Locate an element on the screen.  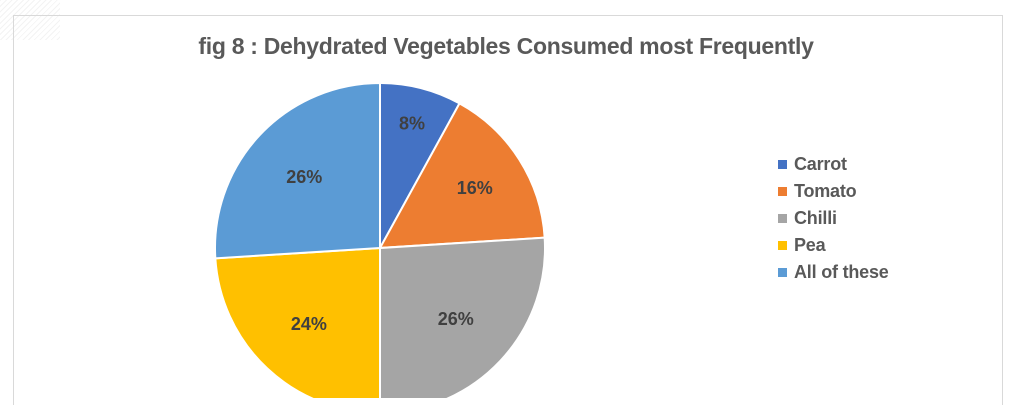
data-label: 8% is located at coordinates (412, 123).